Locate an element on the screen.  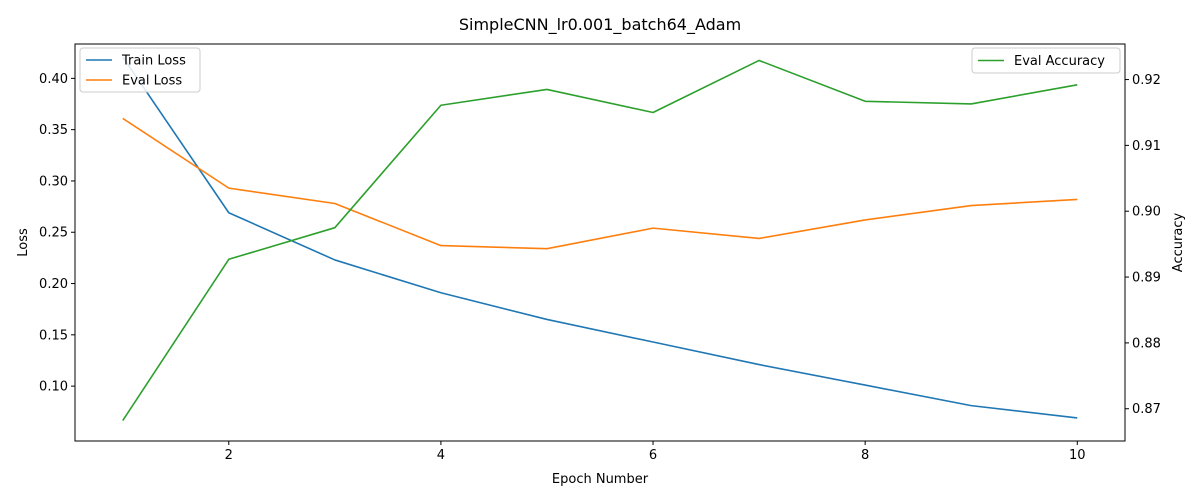
y-right-tick-label: 0.92 is located at coordinates (1146, 80).